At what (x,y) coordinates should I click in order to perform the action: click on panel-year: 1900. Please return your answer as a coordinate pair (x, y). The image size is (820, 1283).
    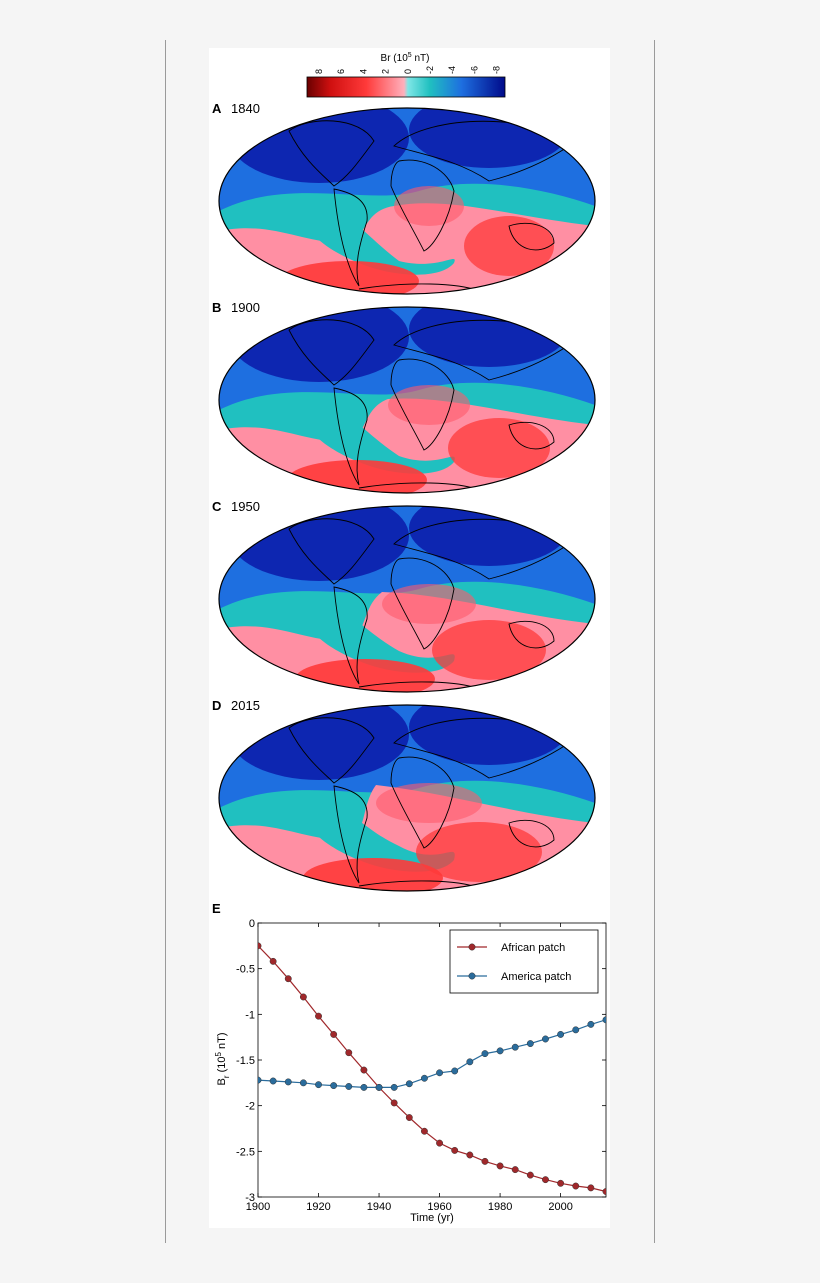
    Looking at the image, I should click on (245, 307).